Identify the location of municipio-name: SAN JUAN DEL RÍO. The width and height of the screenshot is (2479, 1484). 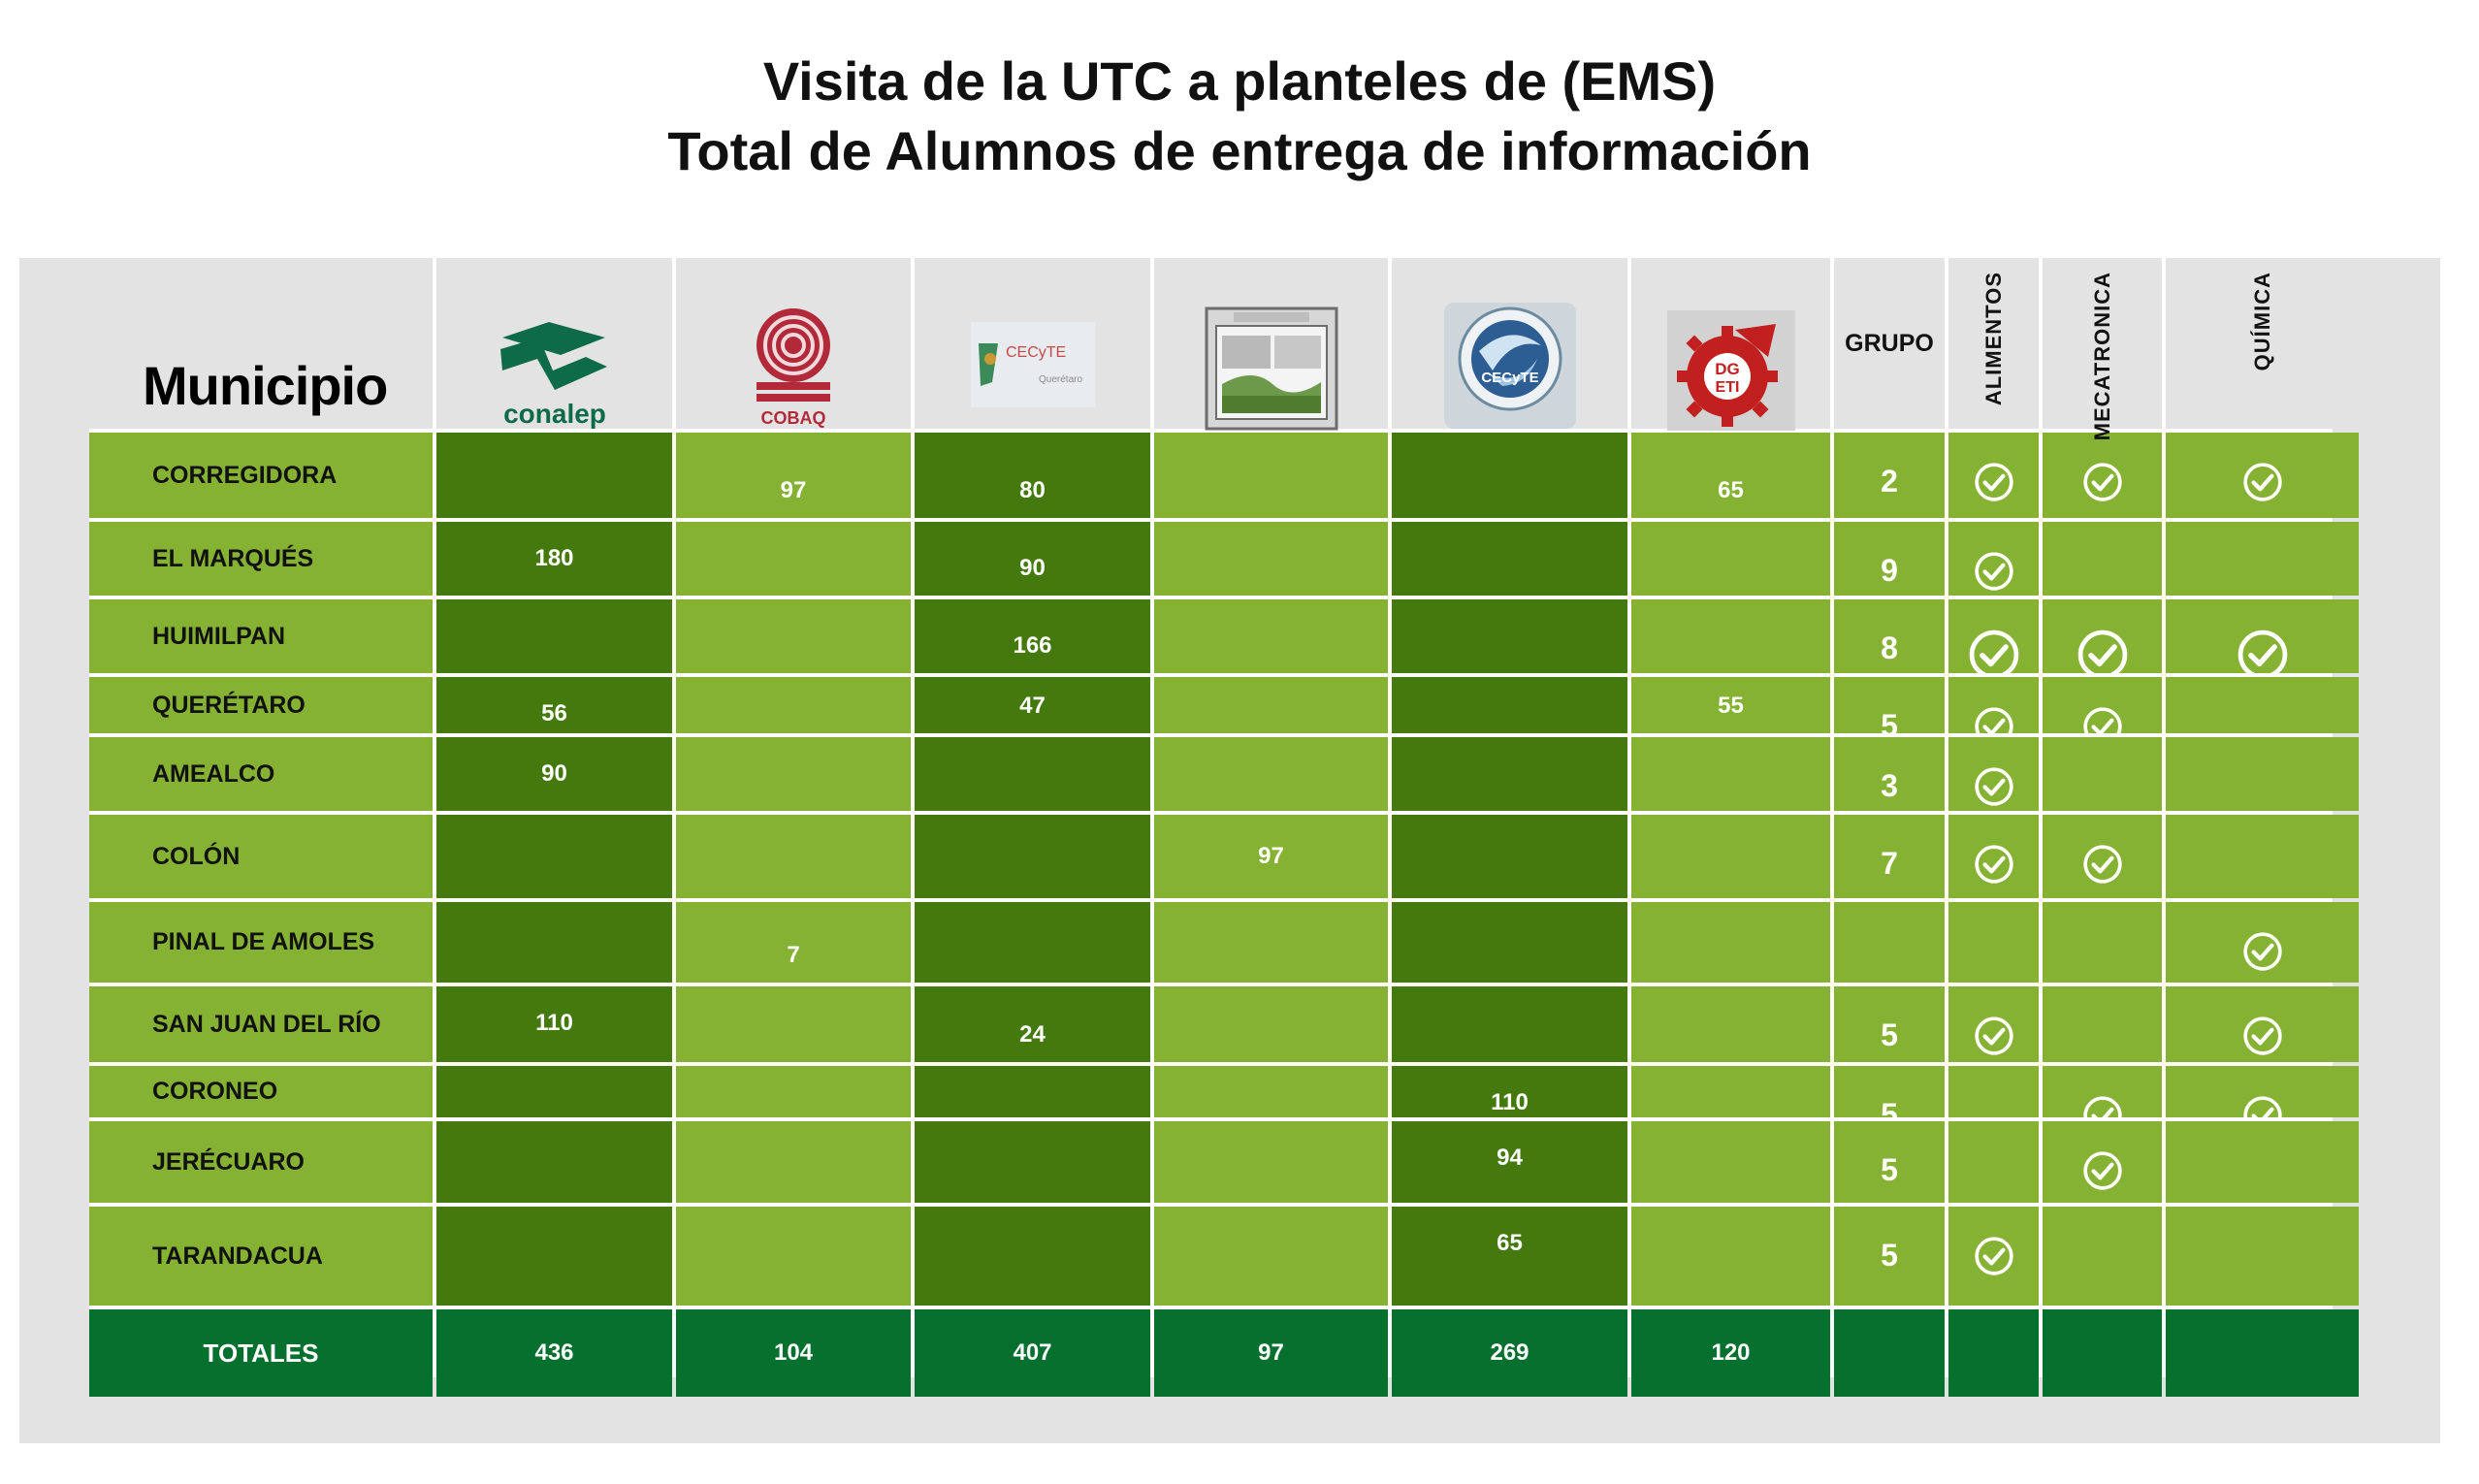
(261, 1024).